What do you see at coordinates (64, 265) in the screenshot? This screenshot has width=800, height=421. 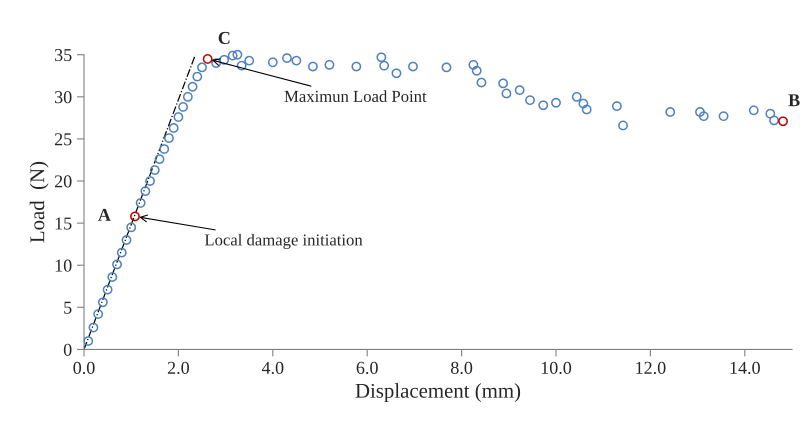 I see `y-tick-label: 10` at bounding box center [64, 265].